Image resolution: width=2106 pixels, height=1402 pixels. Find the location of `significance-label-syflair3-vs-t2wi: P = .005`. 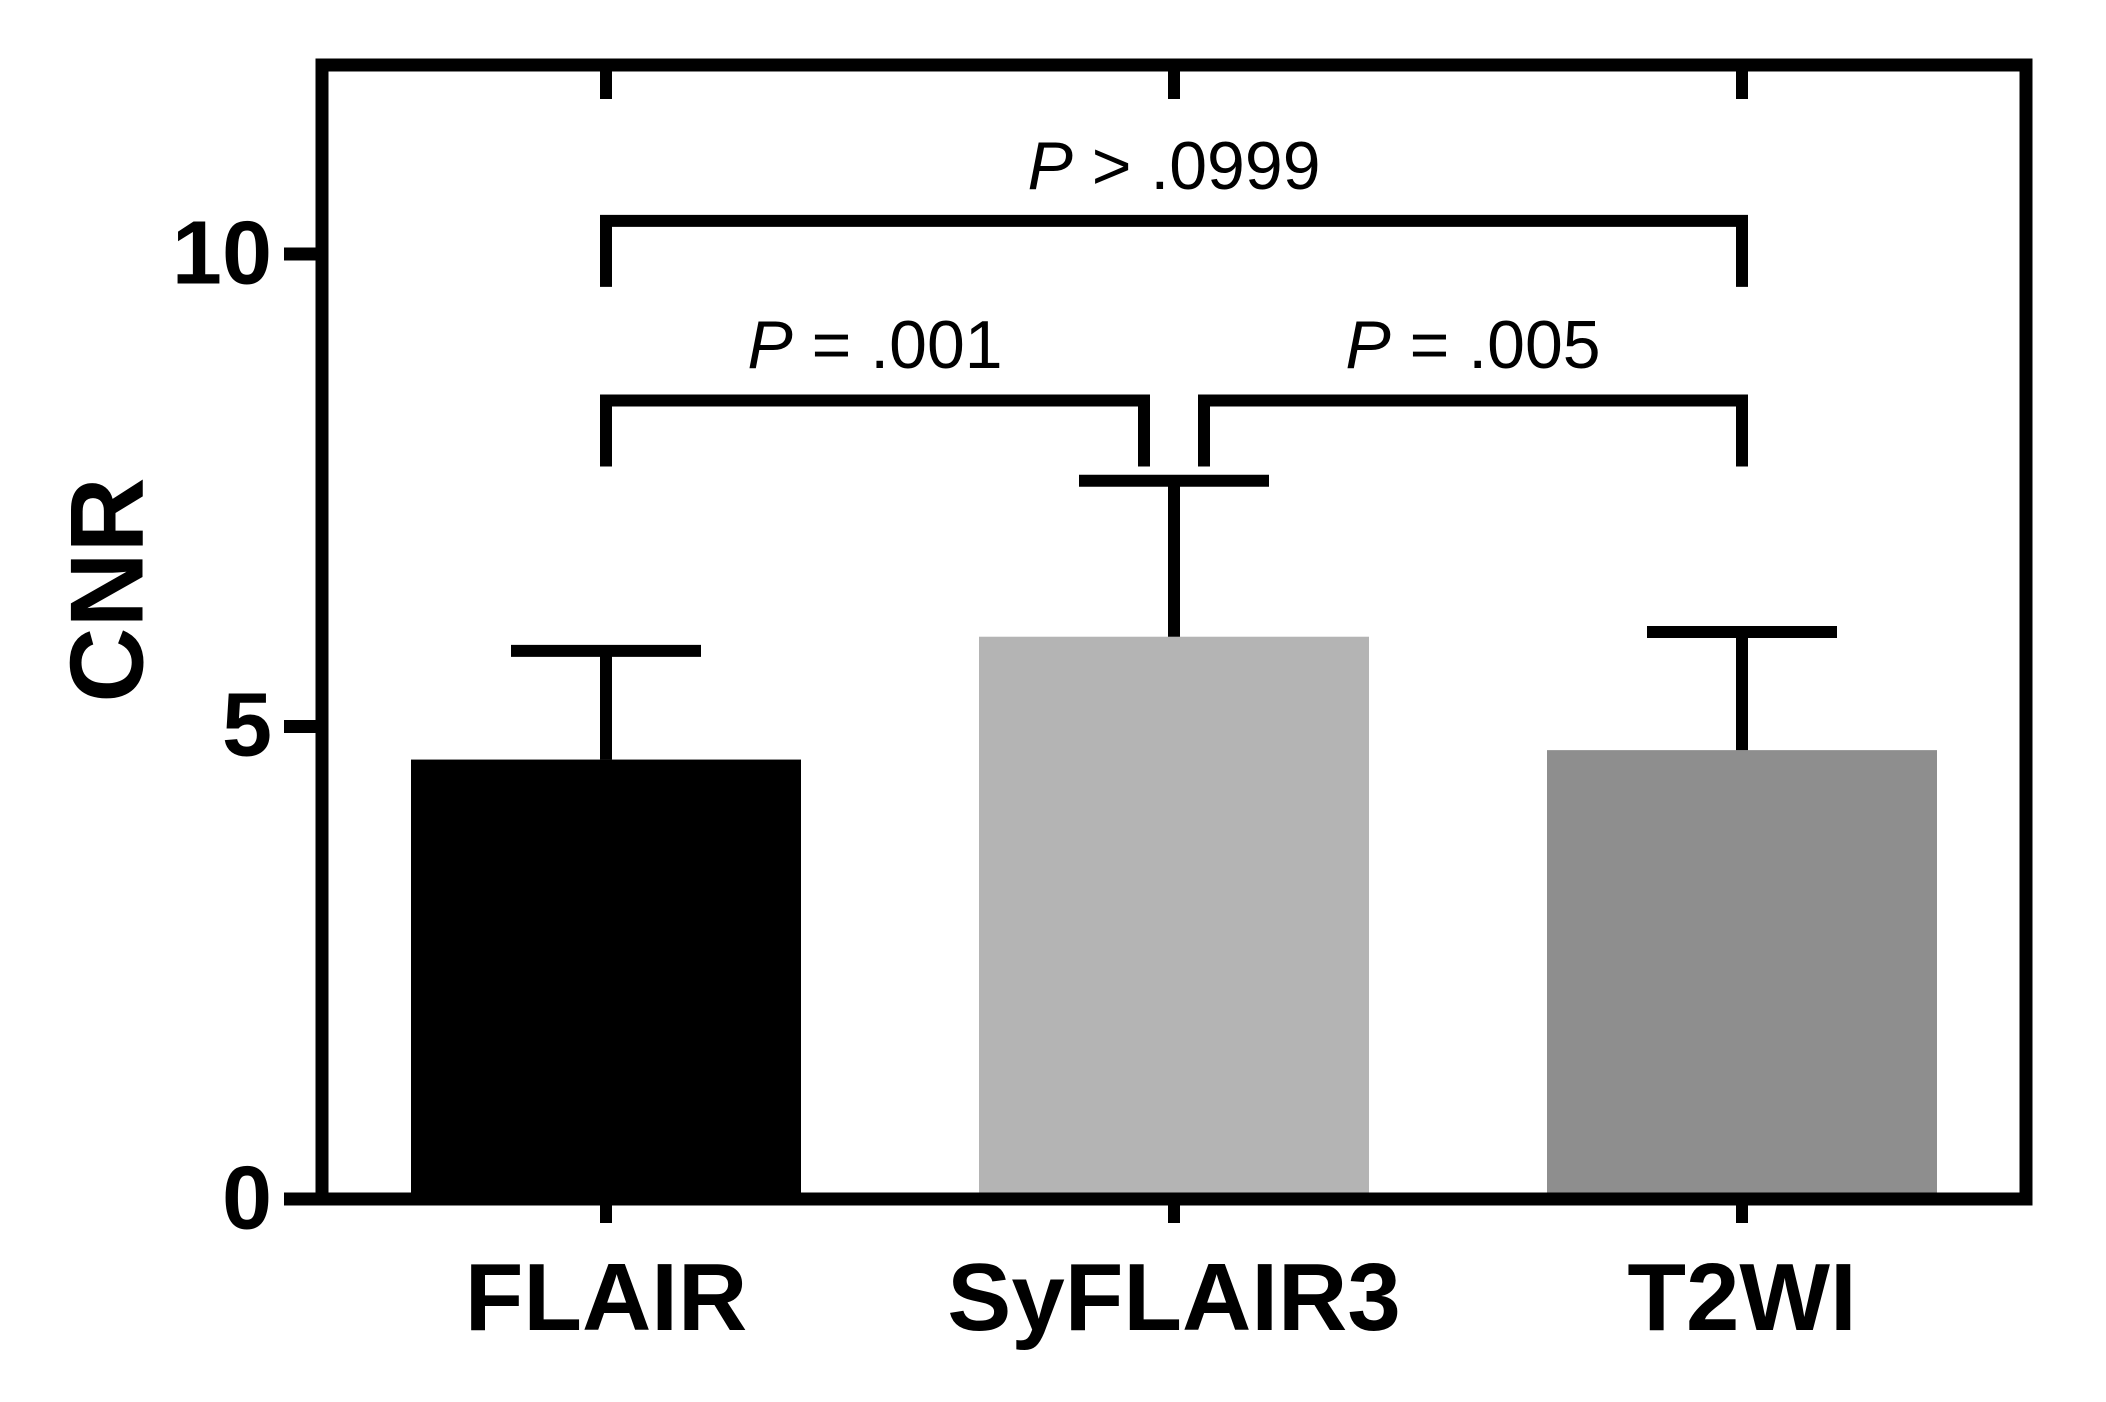

significance-label-syflair3-vs-t2wi: P = .005 is located at coordinates (1472, 345).